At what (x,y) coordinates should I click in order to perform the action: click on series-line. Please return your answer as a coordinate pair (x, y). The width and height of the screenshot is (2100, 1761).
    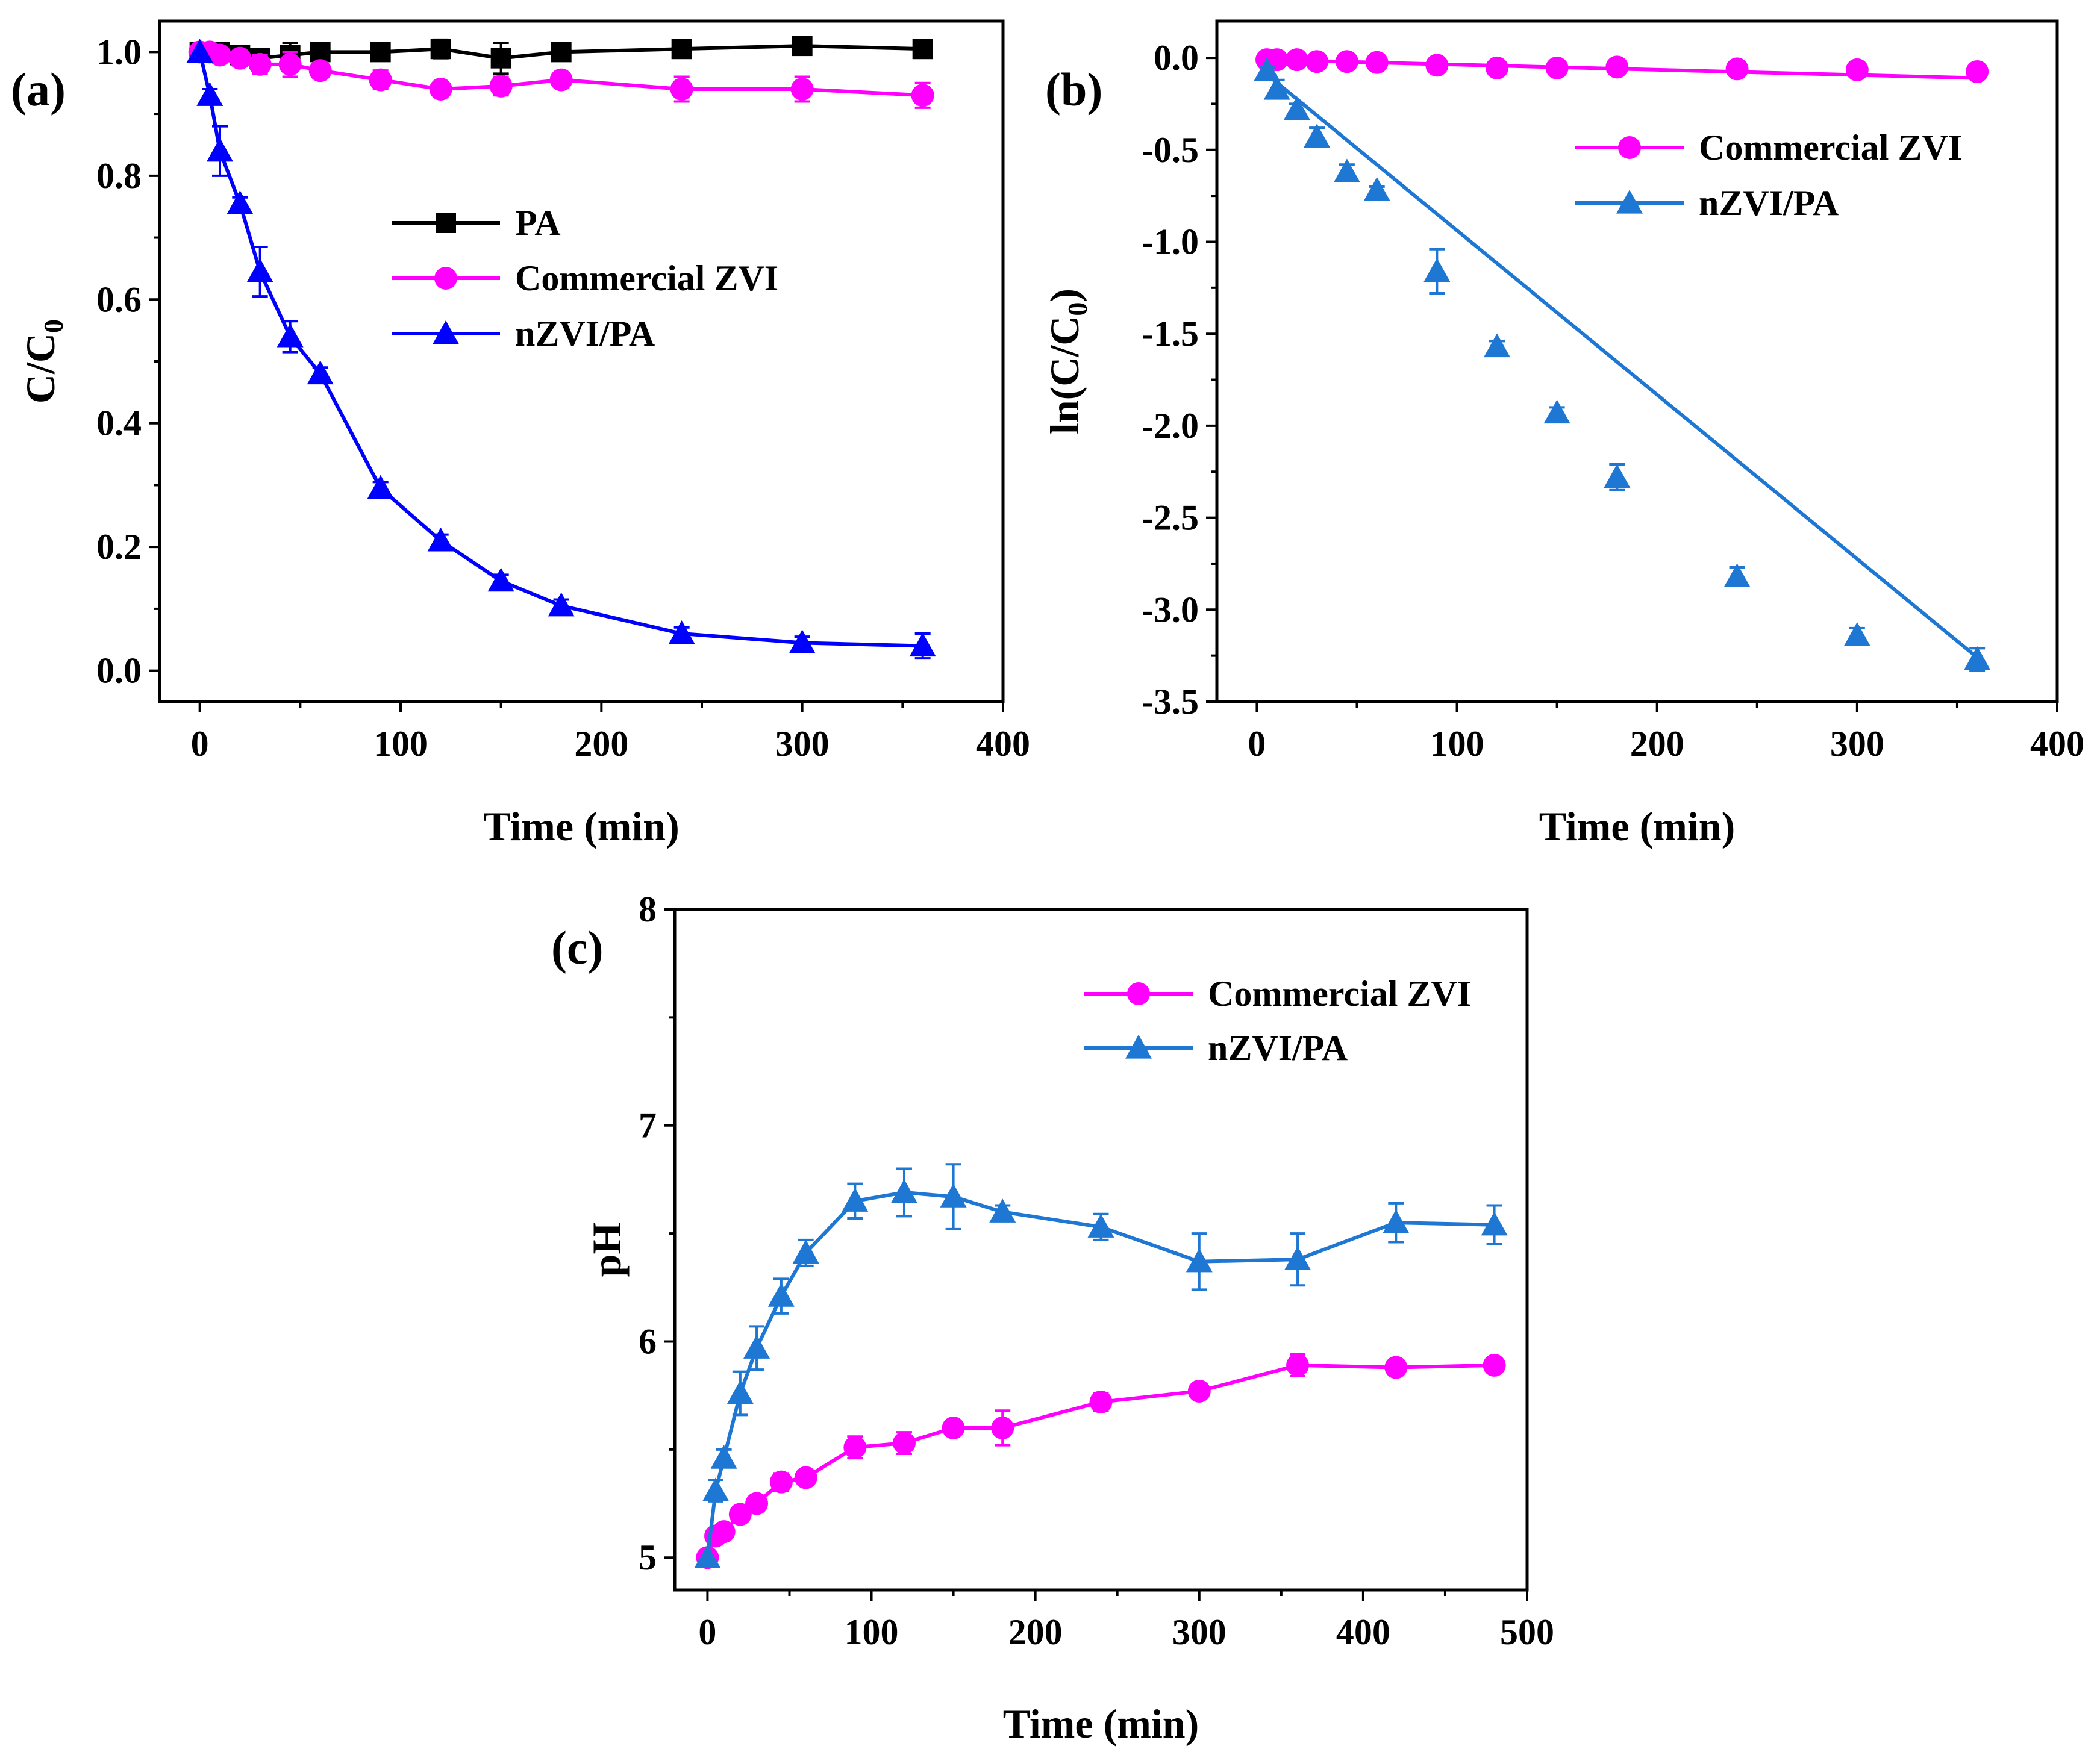
    Looking at the image, I should click on (1100, 1461).